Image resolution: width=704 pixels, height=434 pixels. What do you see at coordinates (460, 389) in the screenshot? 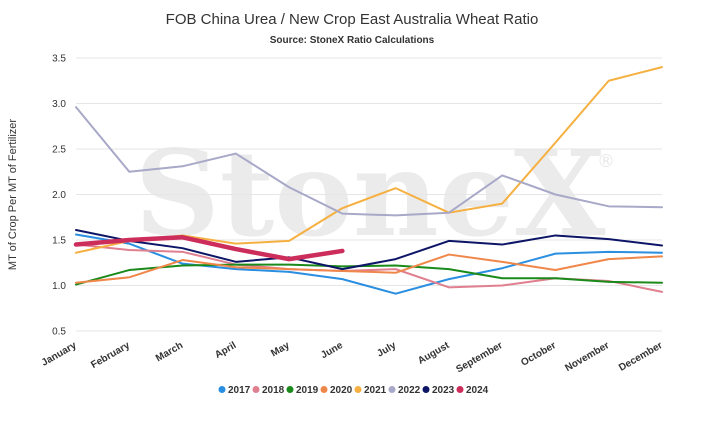
I see `legend-marker-2024` at bounding box center [460, 389].